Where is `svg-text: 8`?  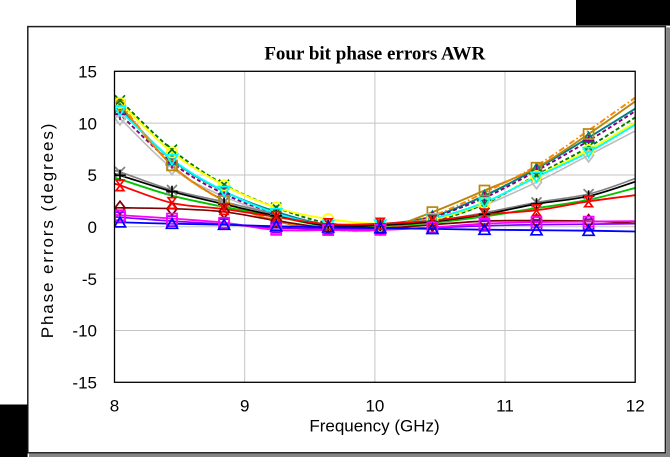 svg-text: 8 is located at coordinates (114, 406).